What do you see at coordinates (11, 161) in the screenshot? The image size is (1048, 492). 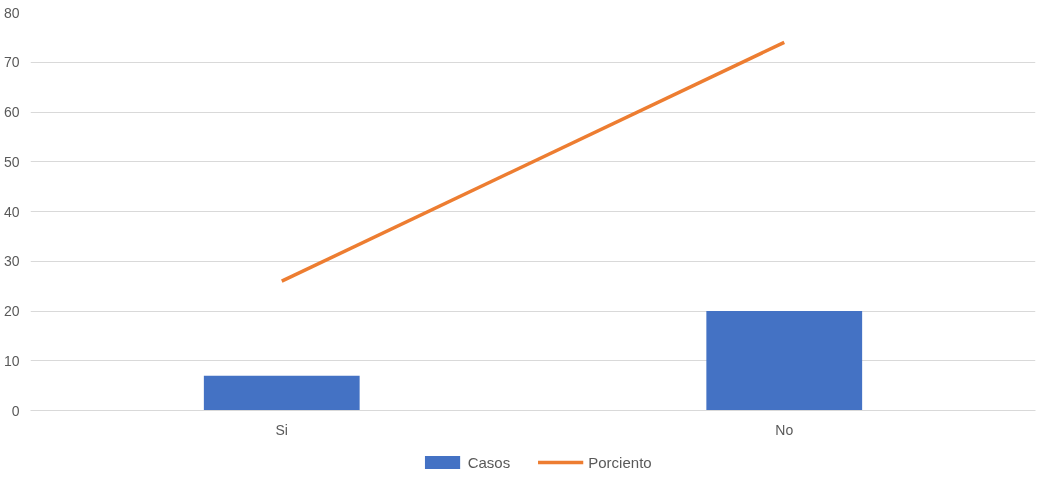 I see `y-tick-label: 50` at bounding box center [11, 161].